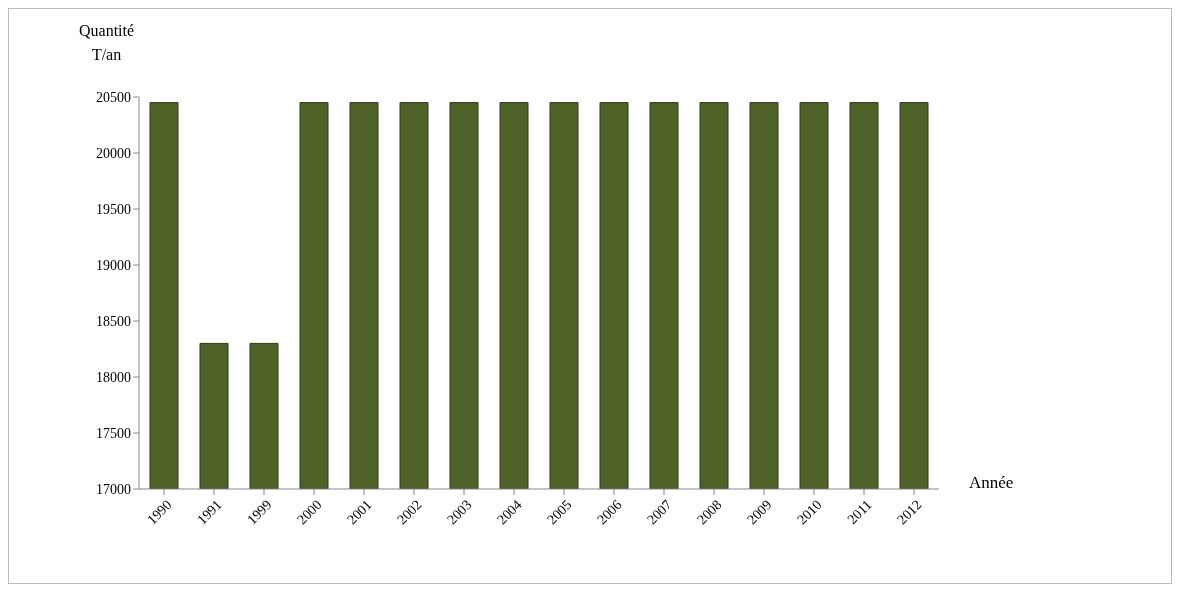  Describe the element at coordinates (991, 483) in the screenshot. I see `x-axis-title: Année` at that location.